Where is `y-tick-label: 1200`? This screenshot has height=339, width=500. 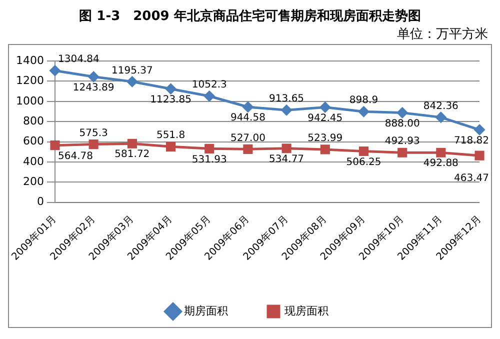 y-tick-label: 1200 is located at coordinates (30, 81).